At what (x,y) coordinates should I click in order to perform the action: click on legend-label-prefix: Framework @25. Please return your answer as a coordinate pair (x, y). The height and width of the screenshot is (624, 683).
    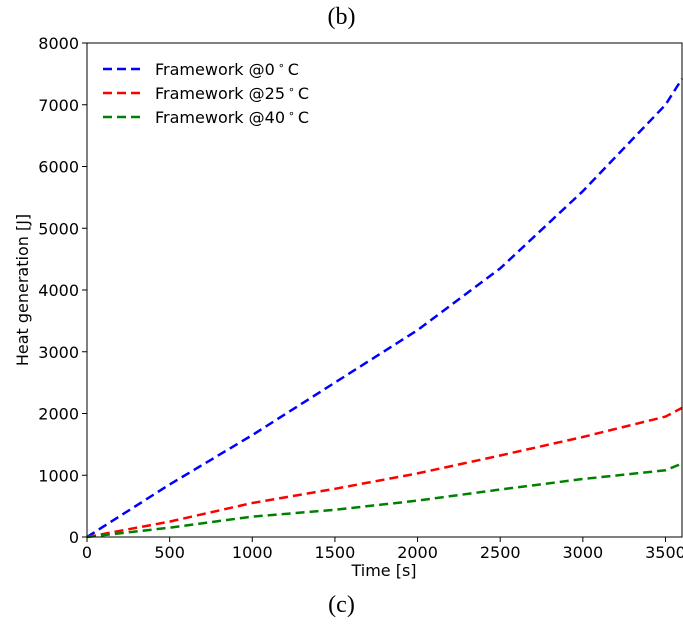
    Looking at the image, I should click on (220, 93).